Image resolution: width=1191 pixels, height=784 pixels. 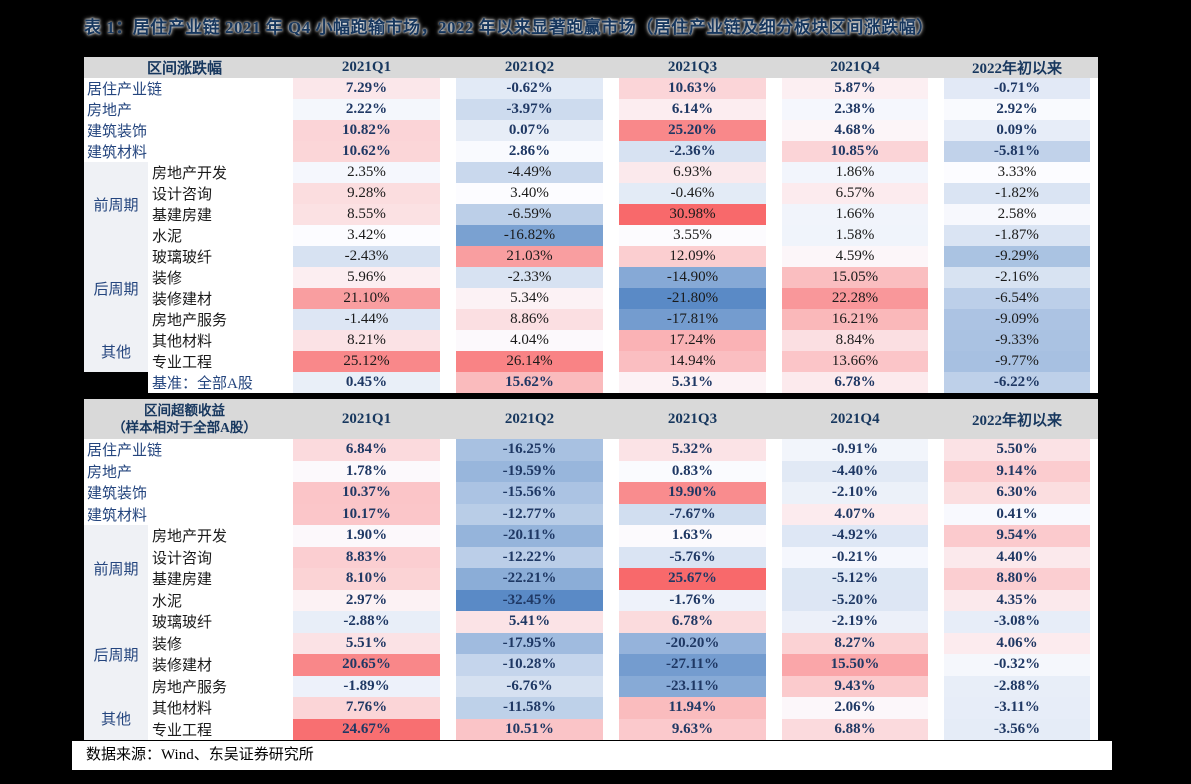 I want to click on value-text: 30.98%, so click(x=693, y=214).